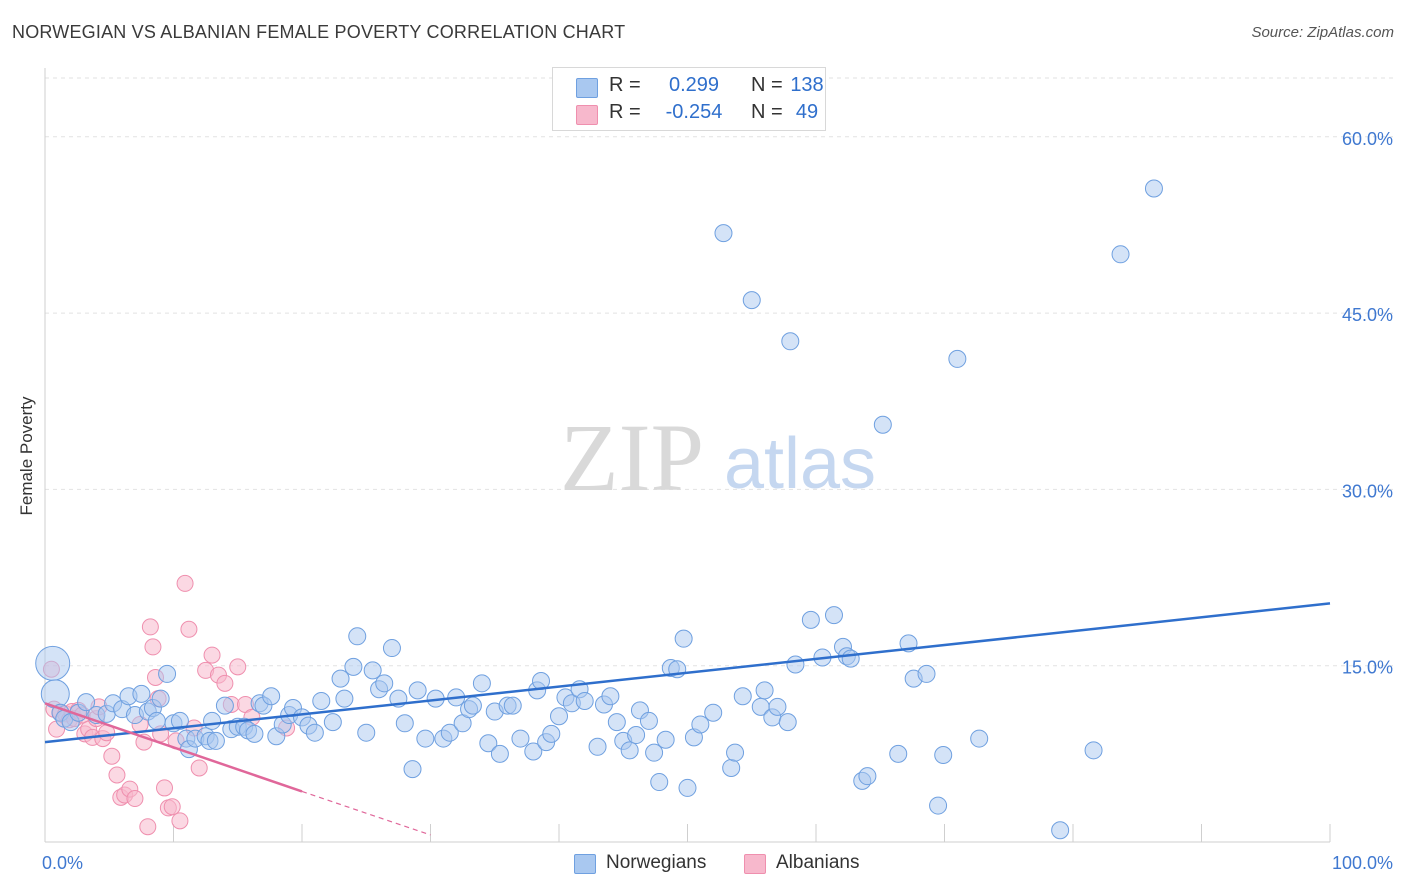  Describe the element at coordinates (632, 457) in the screenshot. I see `watermark-zip: ZIP` at that location.